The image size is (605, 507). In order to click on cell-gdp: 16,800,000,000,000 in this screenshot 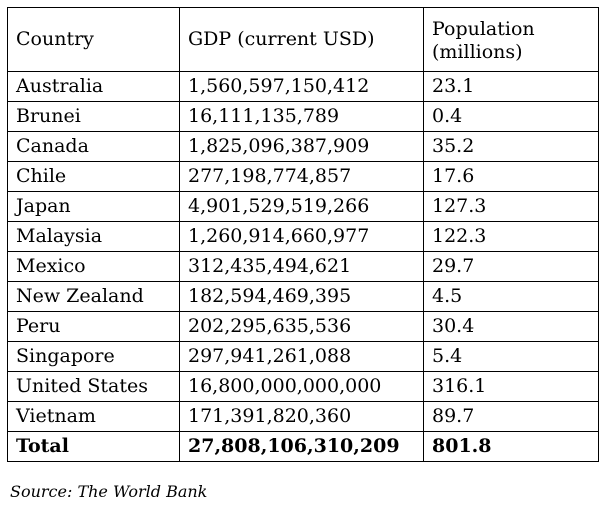, I will do `click(301, 386)`.